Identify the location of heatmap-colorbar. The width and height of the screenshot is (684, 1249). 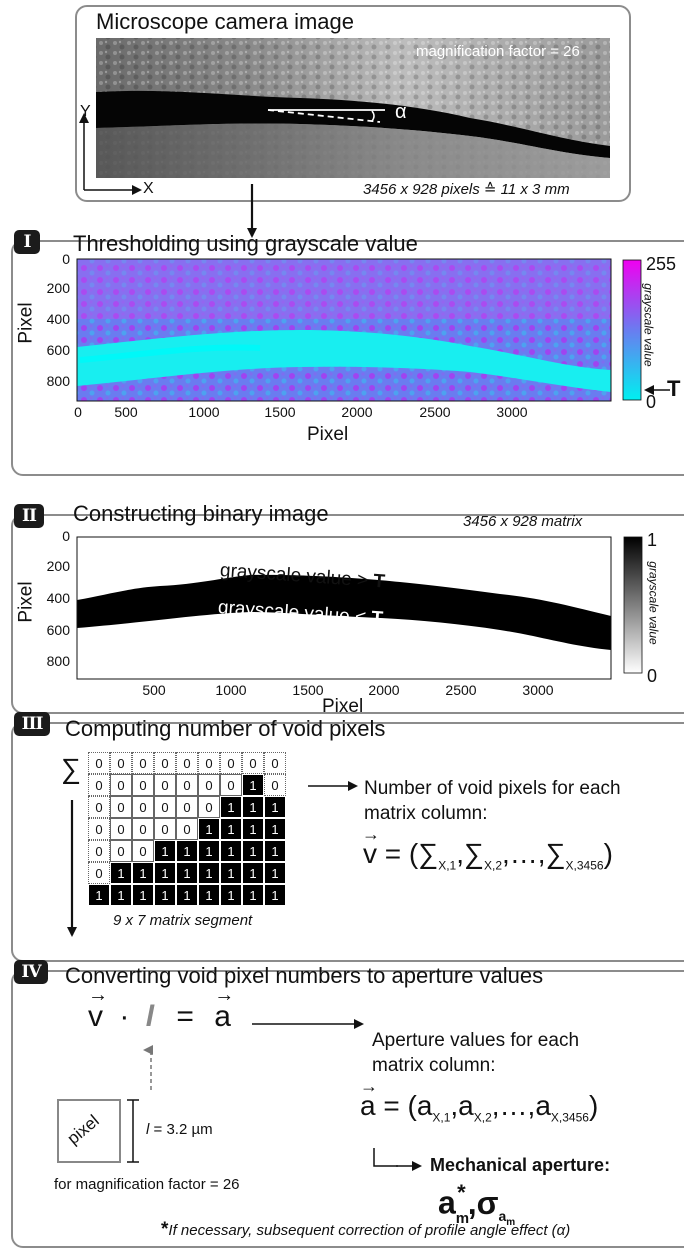
(632, 330).